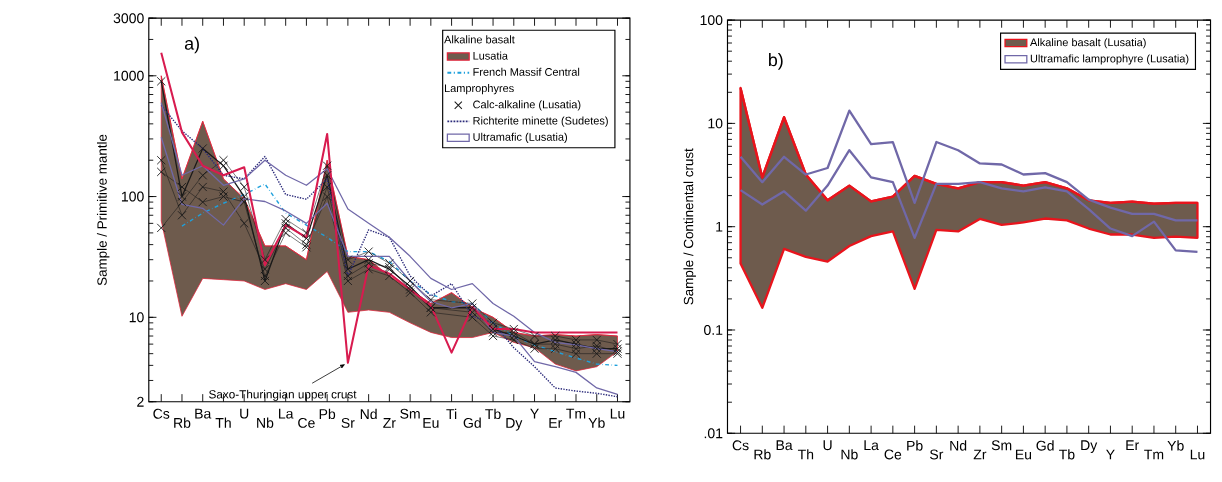  Describe the element at coordinates (776, 61) in the screenshot. I see `annotation: b)` at that location.